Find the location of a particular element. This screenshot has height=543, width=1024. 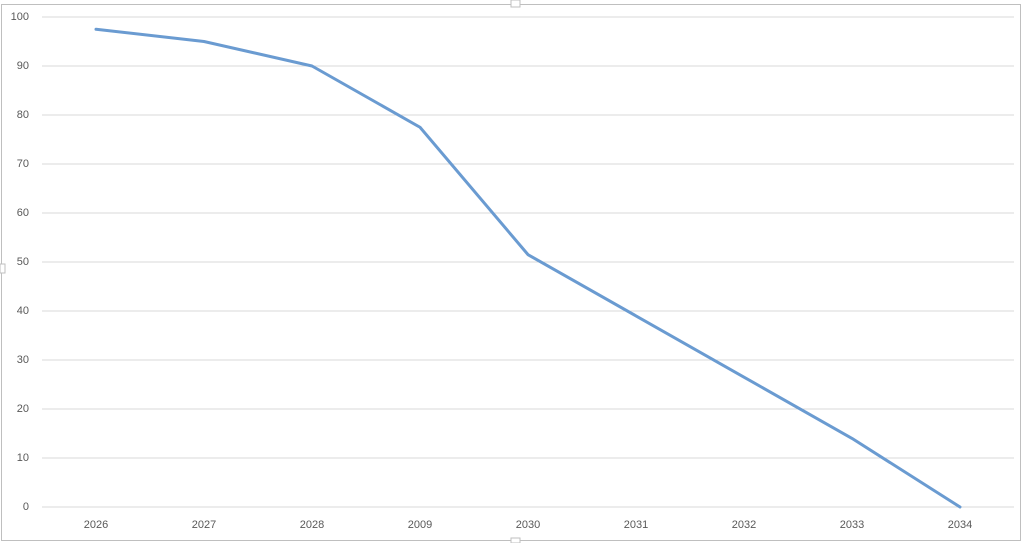

y-tick-label: 40 is located at coordinates (23, 311).